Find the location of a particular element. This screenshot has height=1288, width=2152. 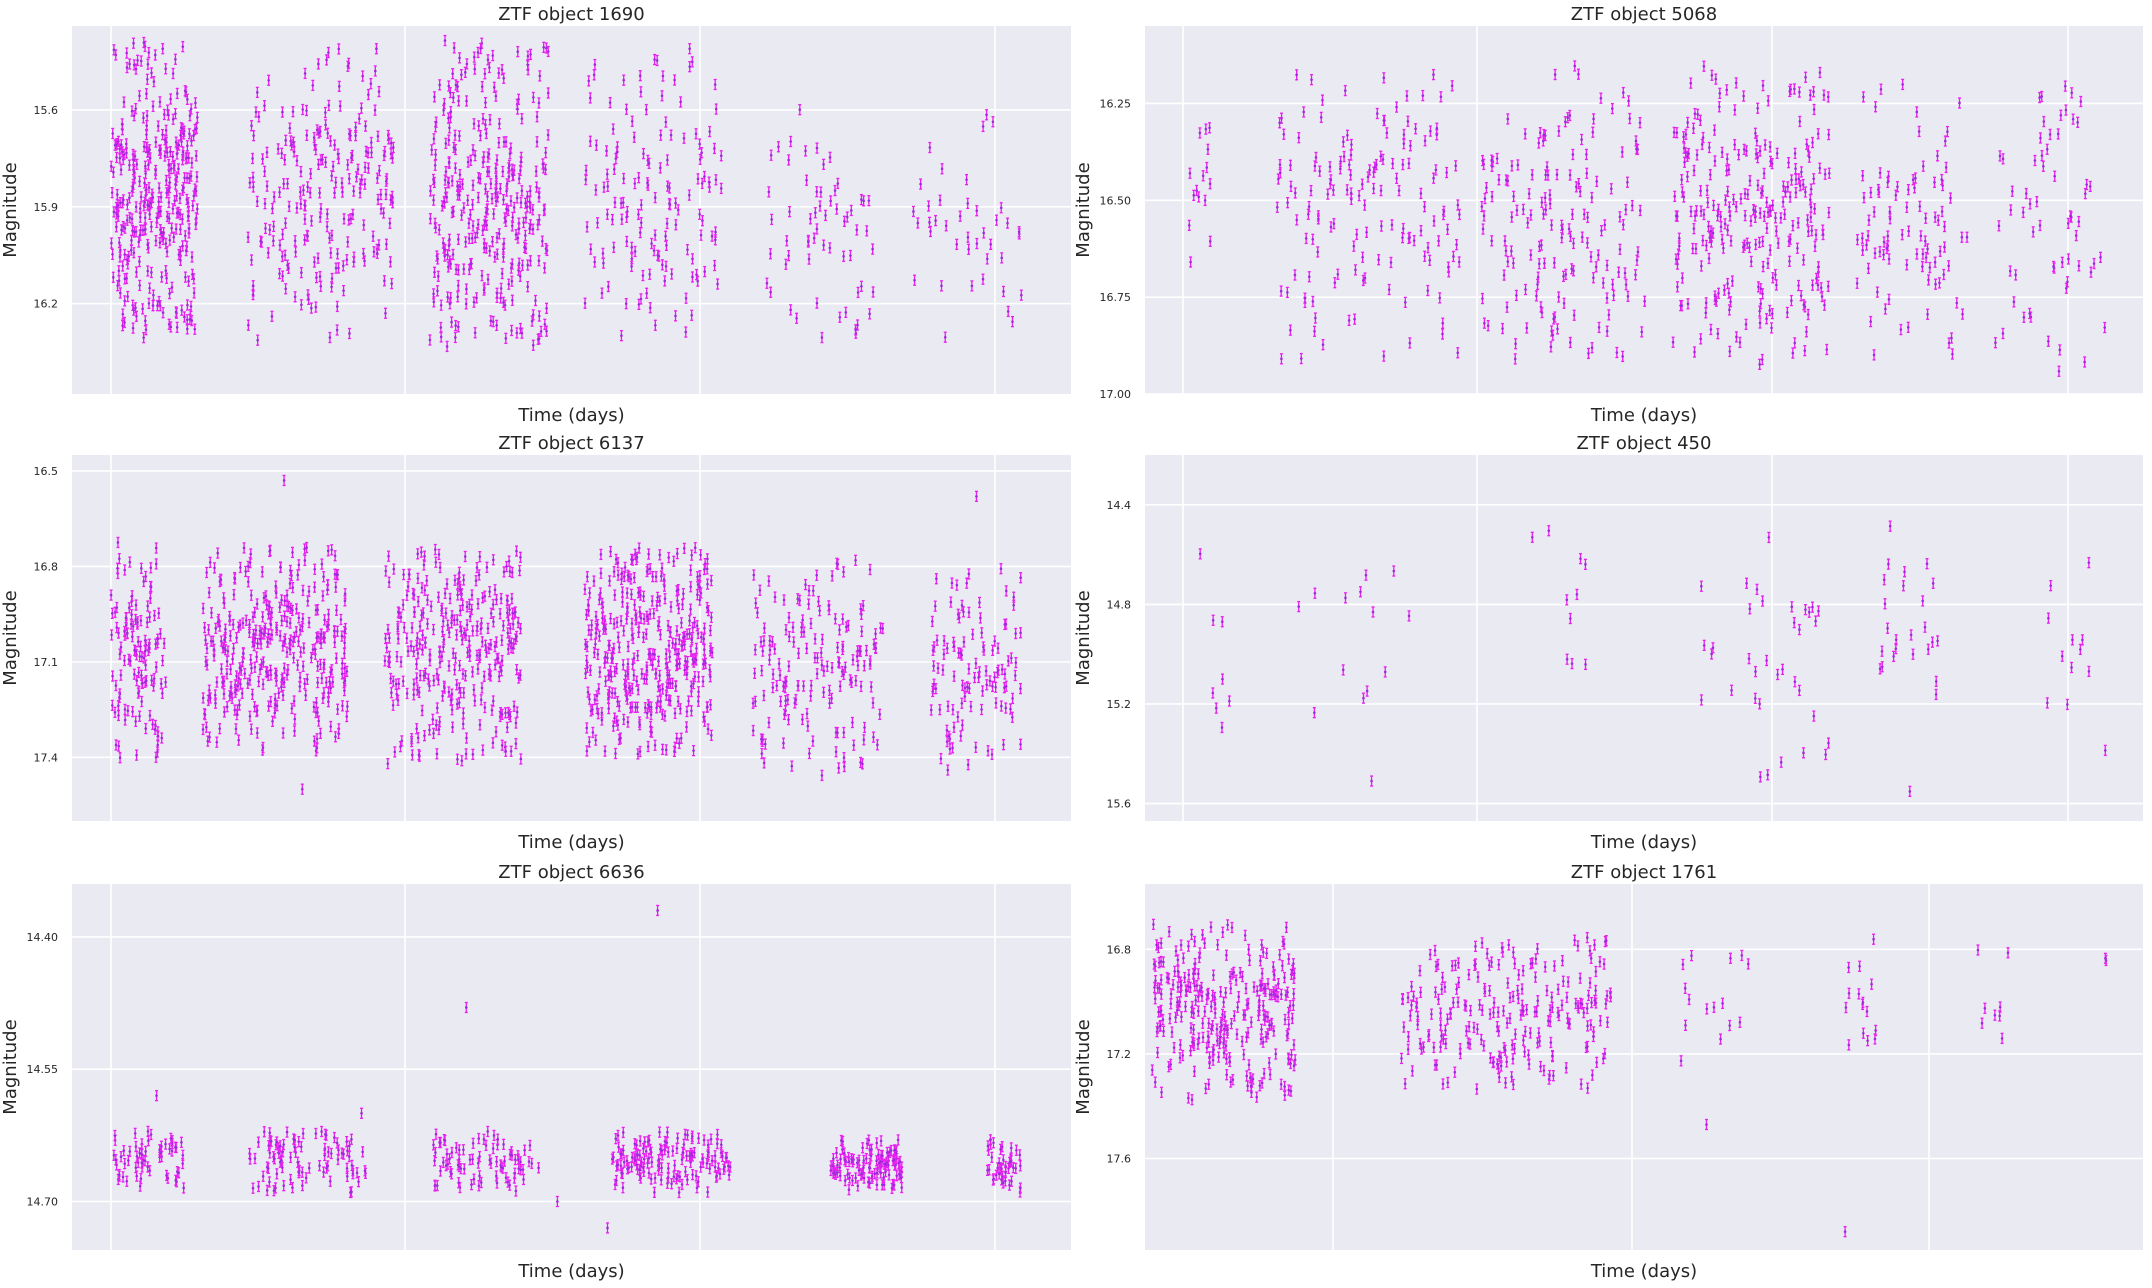

y-tick-label: 15.6 is located at coordinates (46, 110).